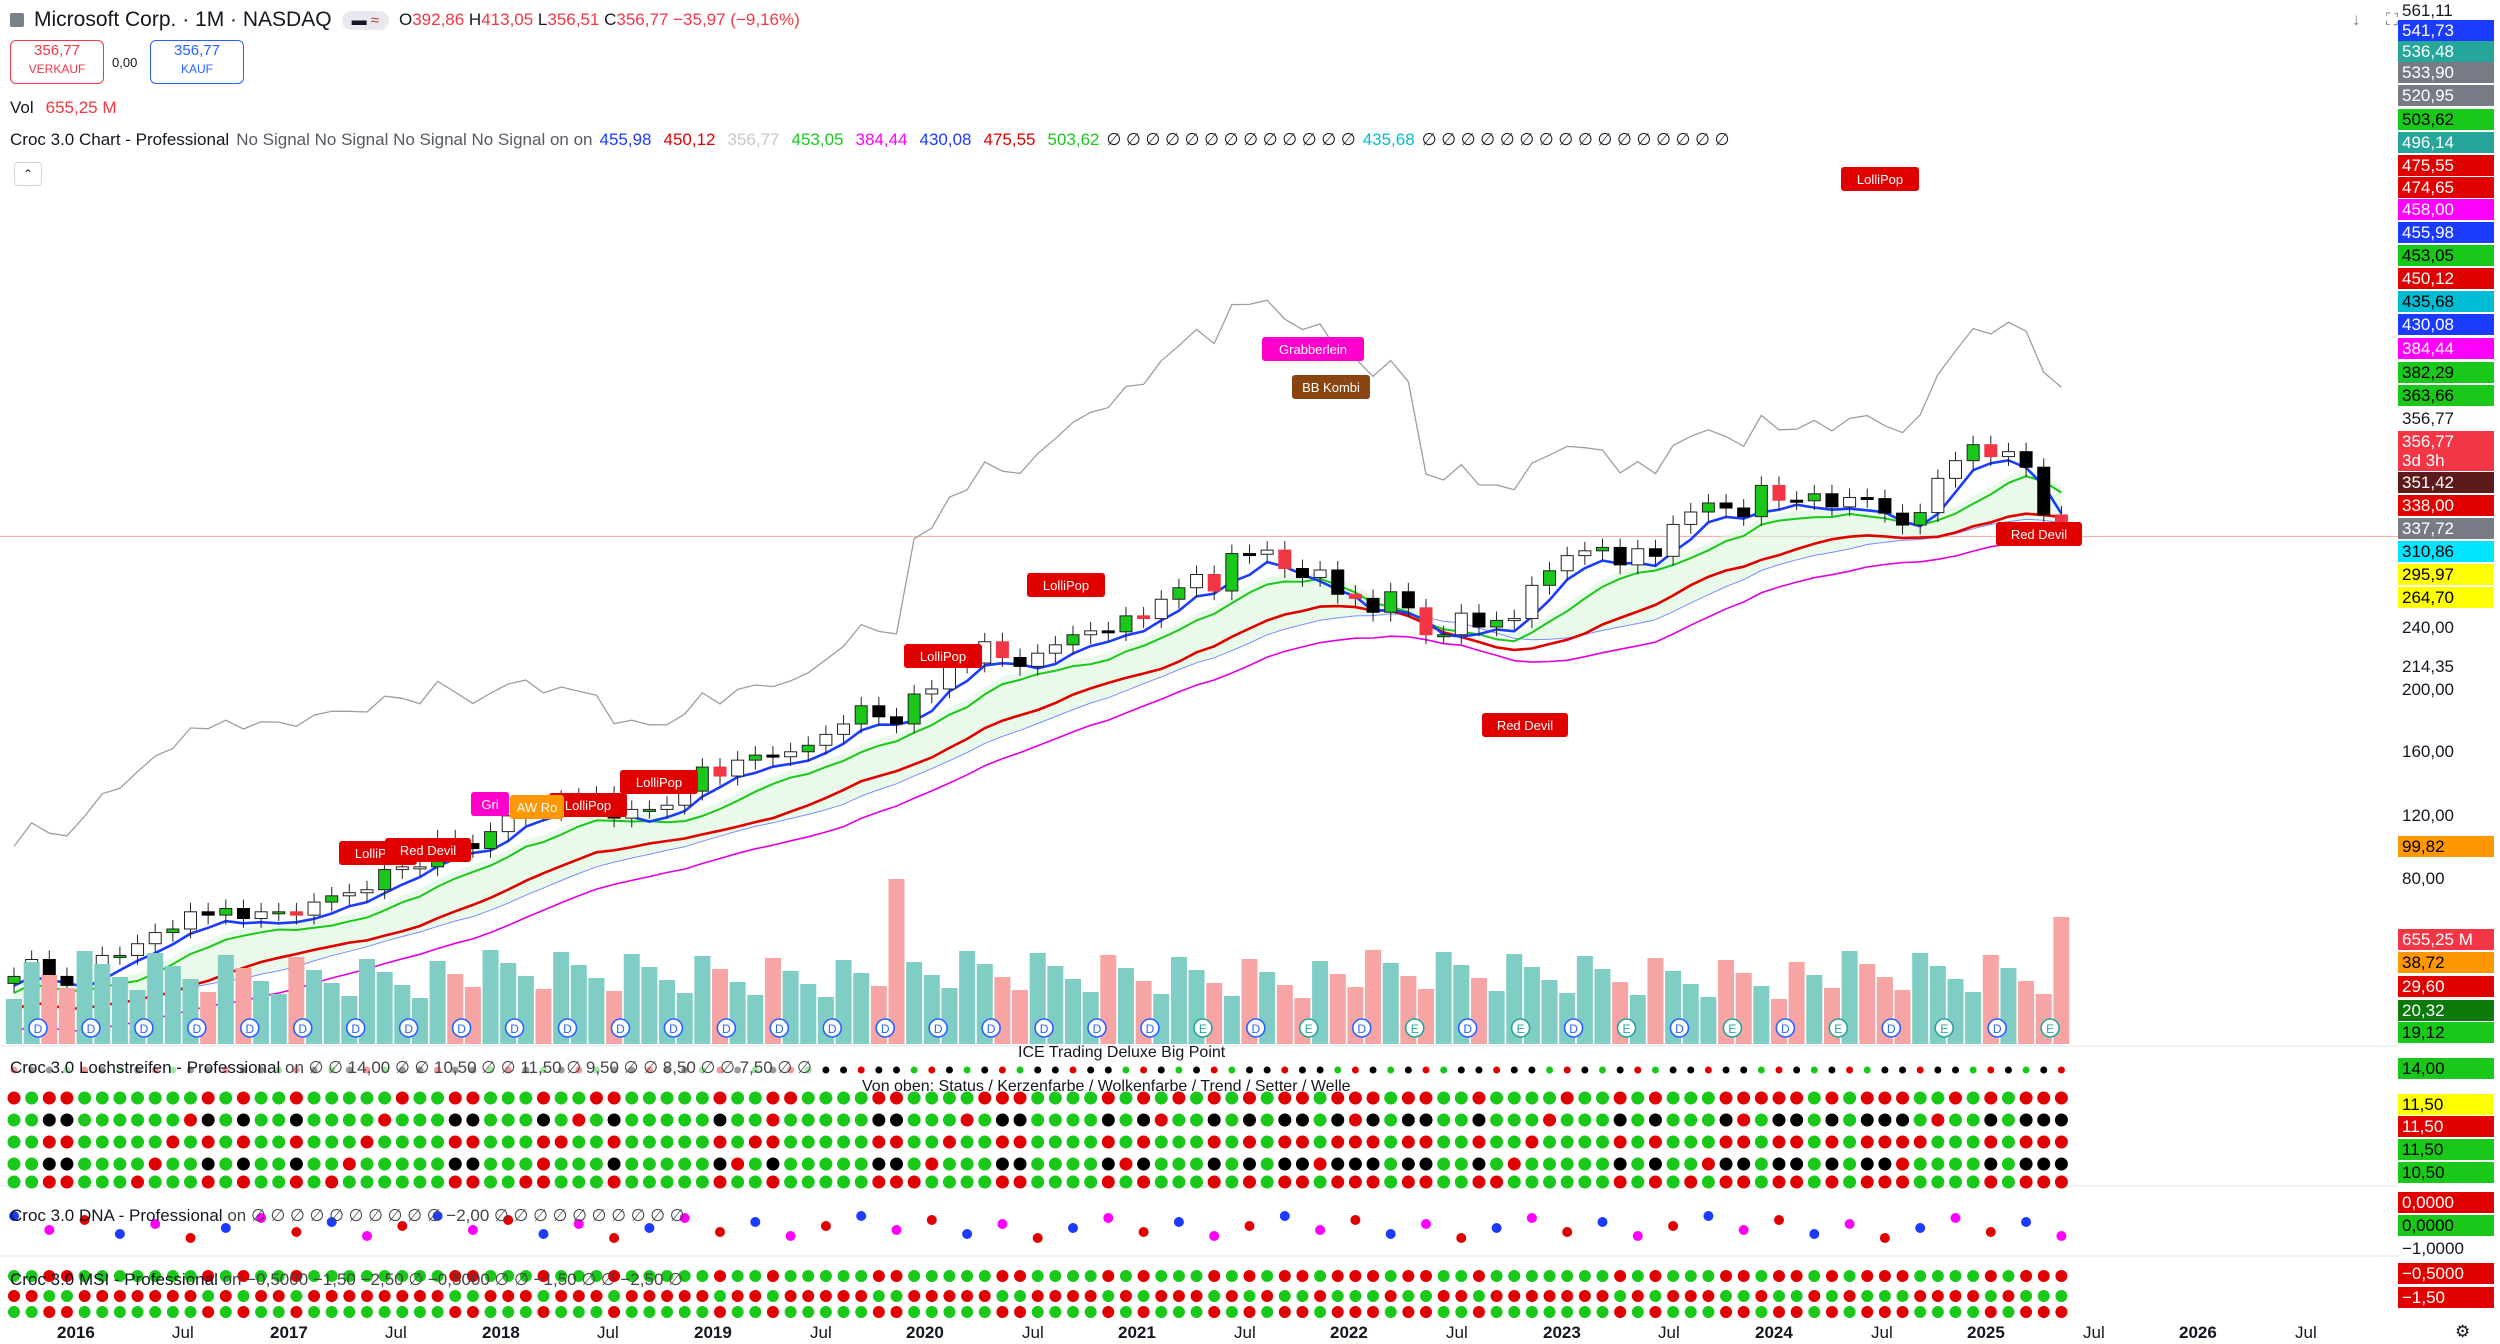 The height and width of the screenshot is (1344, 2500). Describe the element at coordinates (1525, 725) in the screenshot. I see `signal-label-text: Red Devil` at that location.